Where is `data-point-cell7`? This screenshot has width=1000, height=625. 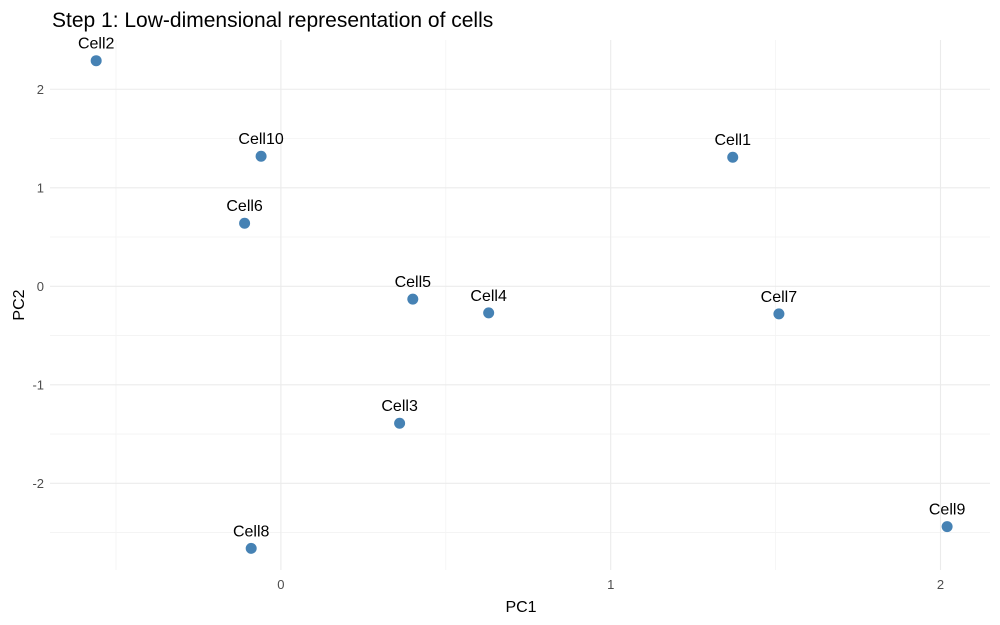 data-point-cell7 is located at coordinates (779, 314).